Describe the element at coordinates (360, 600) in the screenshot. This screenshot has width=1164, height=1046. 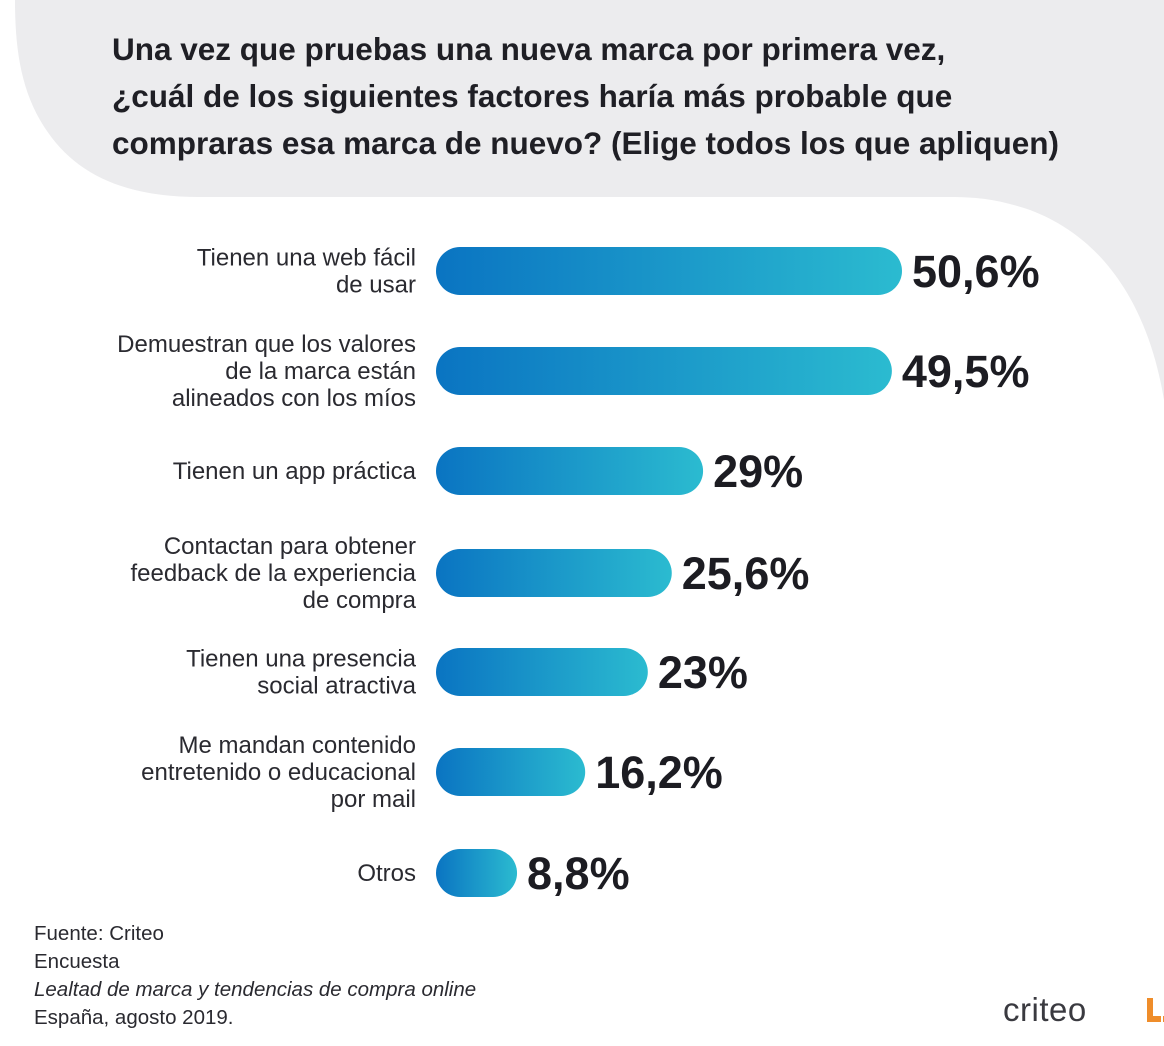
I see `category-label: de compra` at that location.